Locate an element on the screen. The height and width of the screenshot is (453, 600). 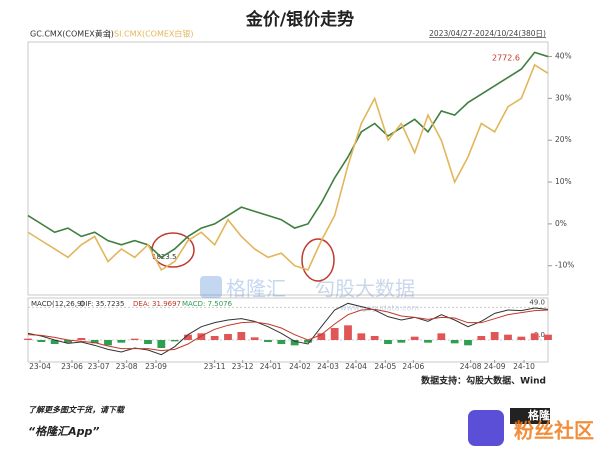
footer-app: “格隆汇App” is located at coordinates (63, 431).